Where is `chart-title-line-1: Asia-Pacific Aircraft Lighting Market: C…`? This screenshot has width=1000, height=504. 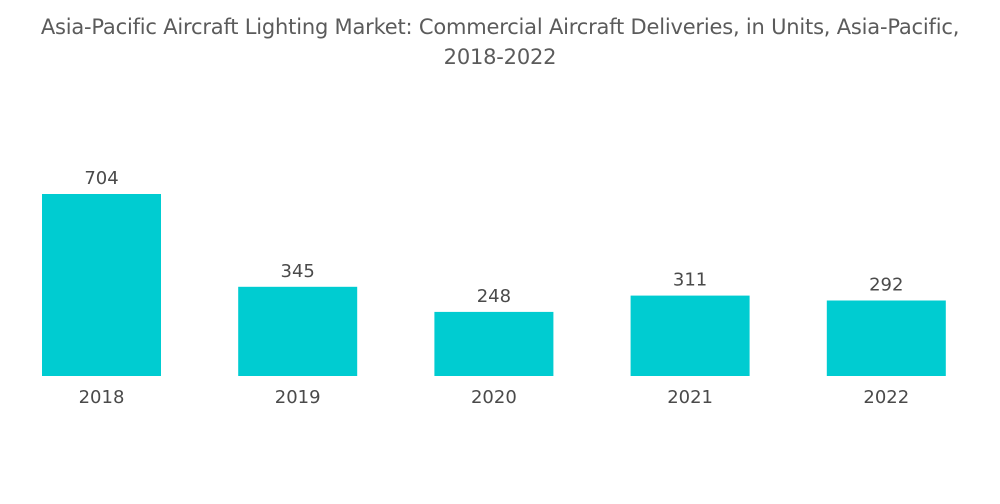
chart-title-line-1: Asia-Pacific Aircraft Lighting Market: C… is located at coordinates (500, 27).